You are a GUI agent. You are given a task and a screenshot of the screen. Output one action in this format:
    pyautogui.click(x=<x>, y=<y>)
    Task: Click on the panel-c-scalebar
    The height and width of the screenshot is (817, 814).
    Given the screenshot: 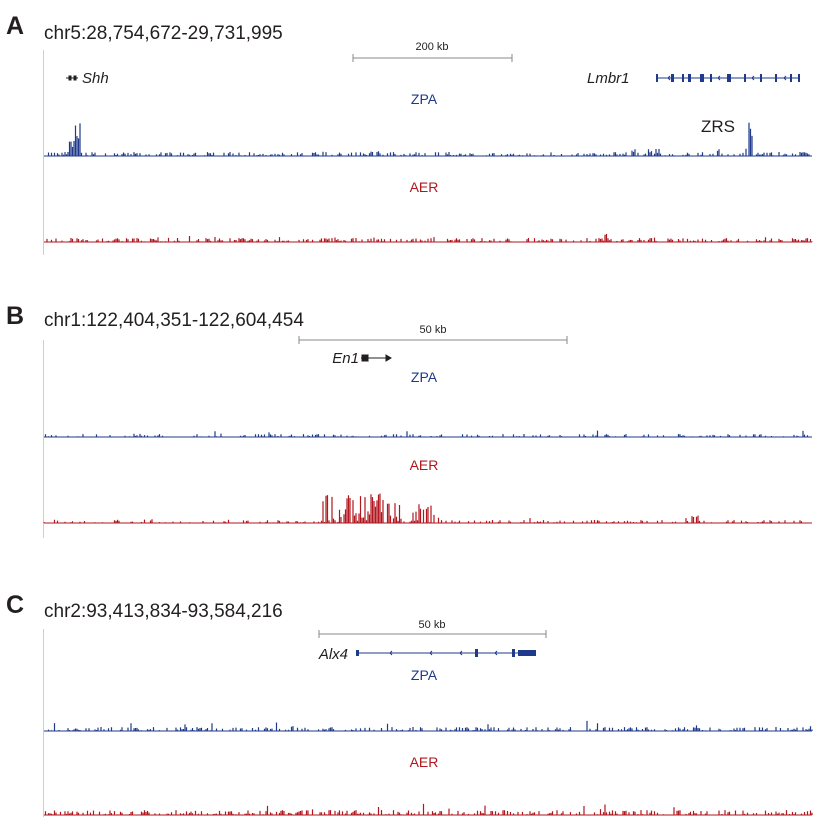 What is the action you would take?
    pyautogui.click(x=432, y=634)
    